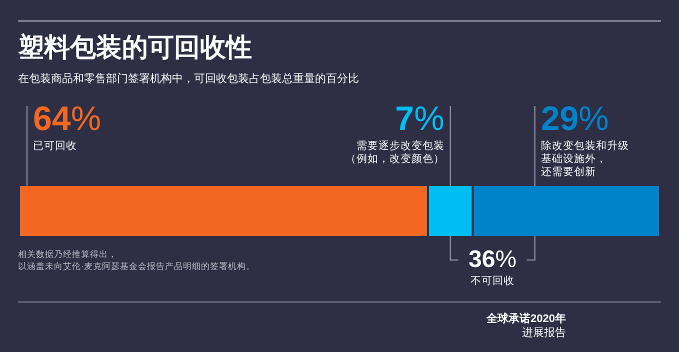 This screenshot has height=352, width=679. I want to click on text: 需要逐步改变包装, so click(400, 145).